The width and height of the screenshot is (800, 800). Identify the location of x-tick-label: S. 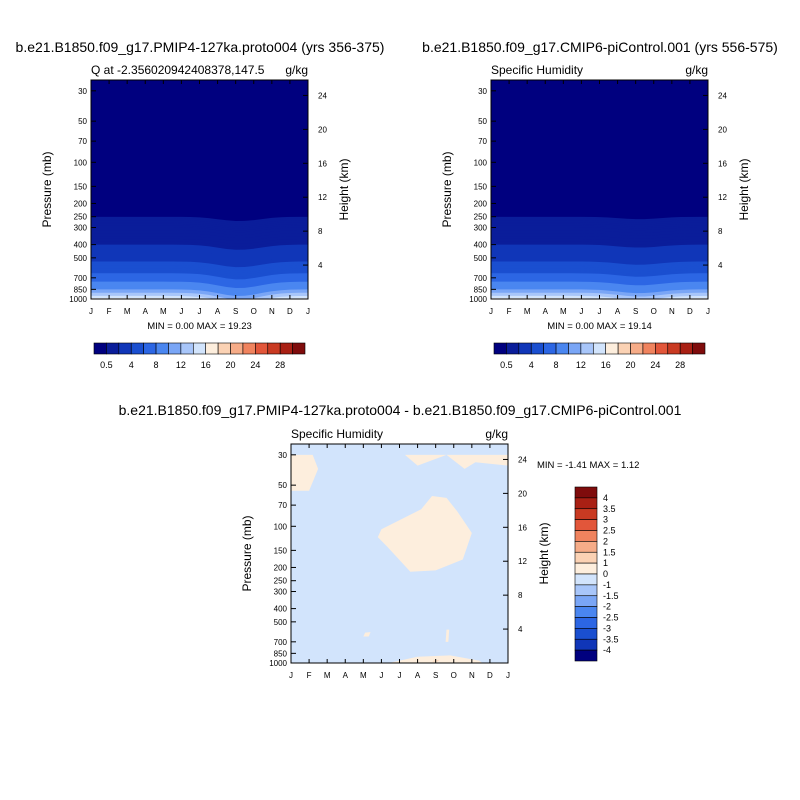
(435, 675).